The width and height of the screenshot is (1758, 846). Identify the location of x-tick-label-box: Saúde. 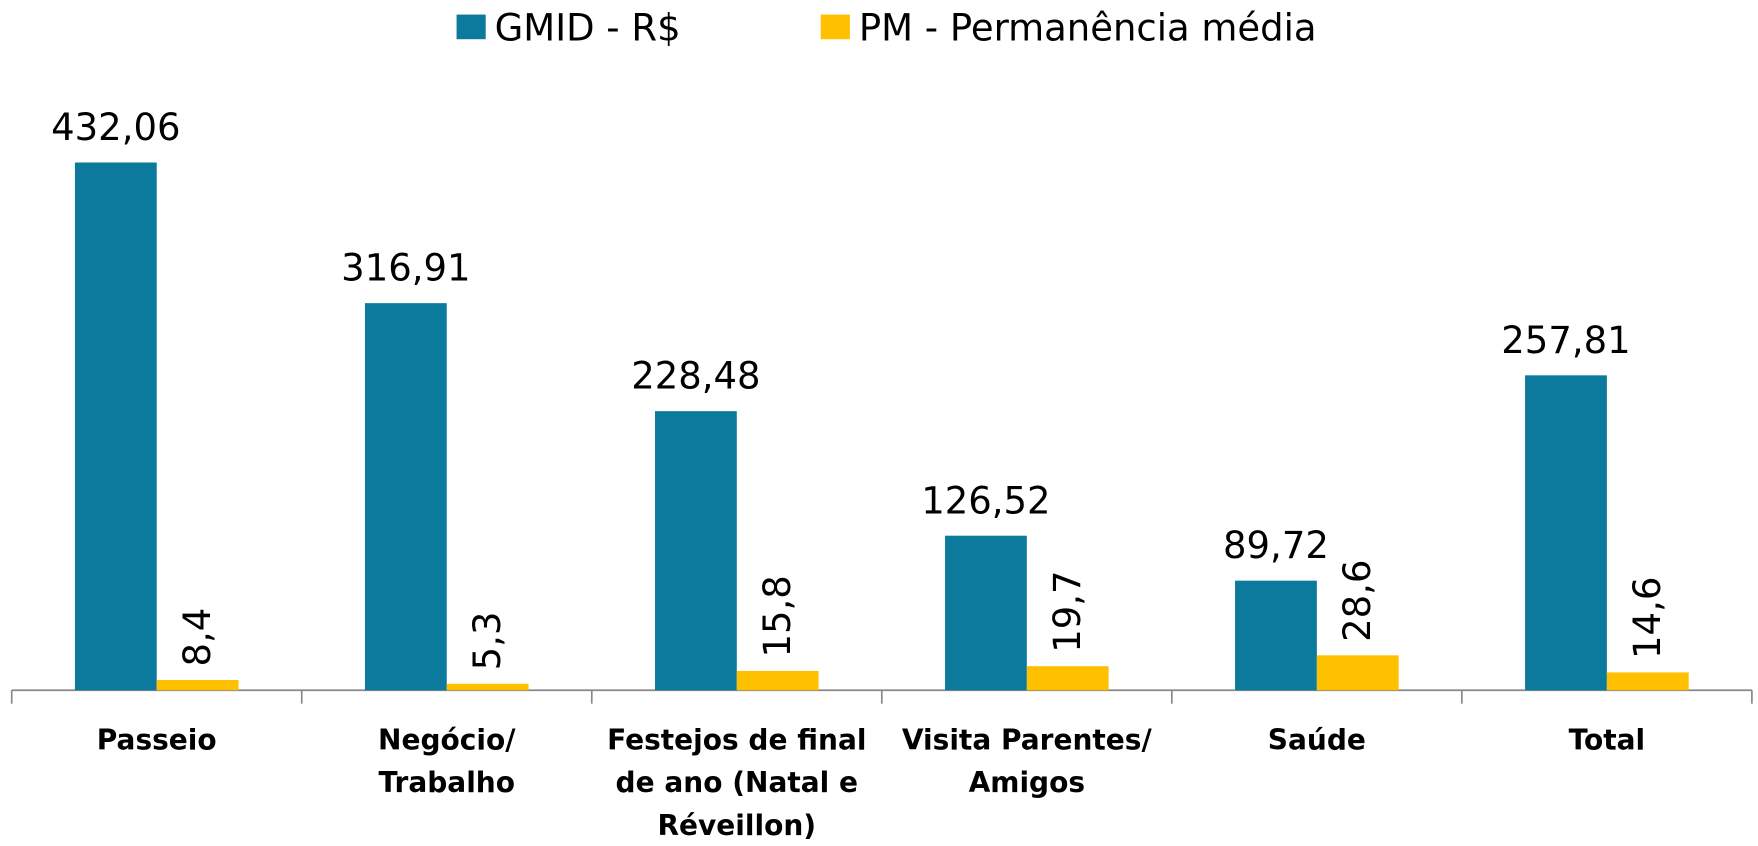
(1316, 740).